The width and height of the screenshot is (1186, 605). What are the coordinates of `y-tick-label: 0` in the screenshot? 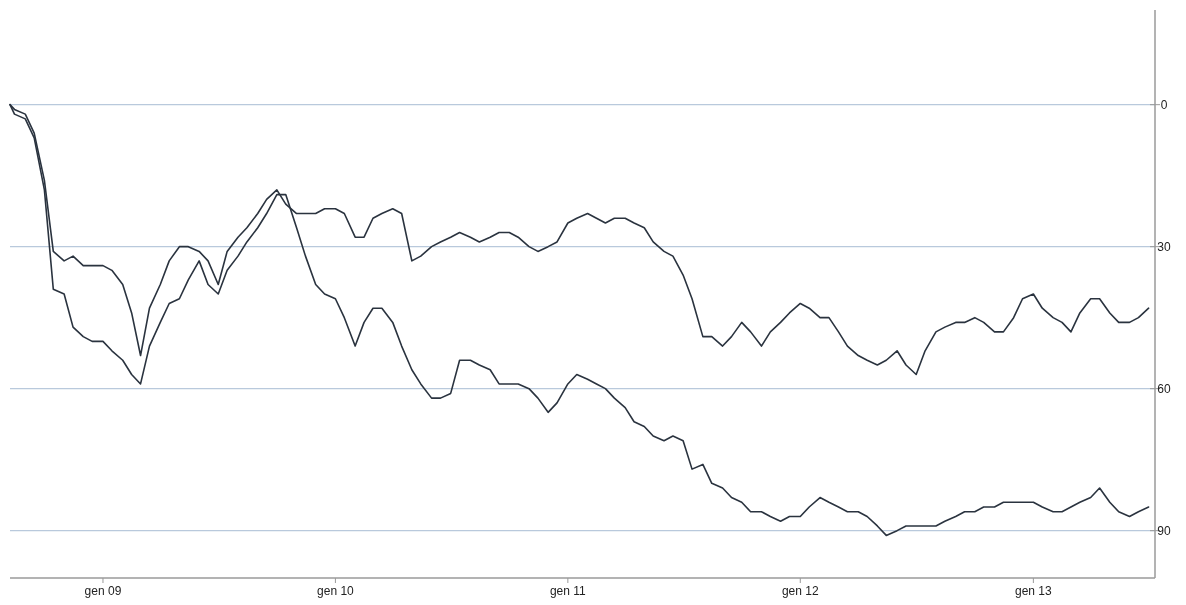 It's located at (1164, 104).